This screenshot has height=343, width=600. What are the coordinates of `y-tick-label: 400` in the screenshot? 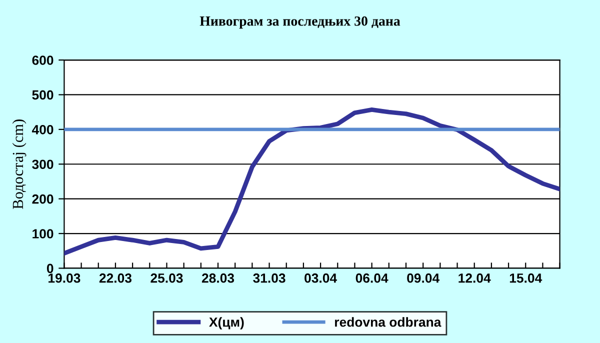 It's located at (43, 129).